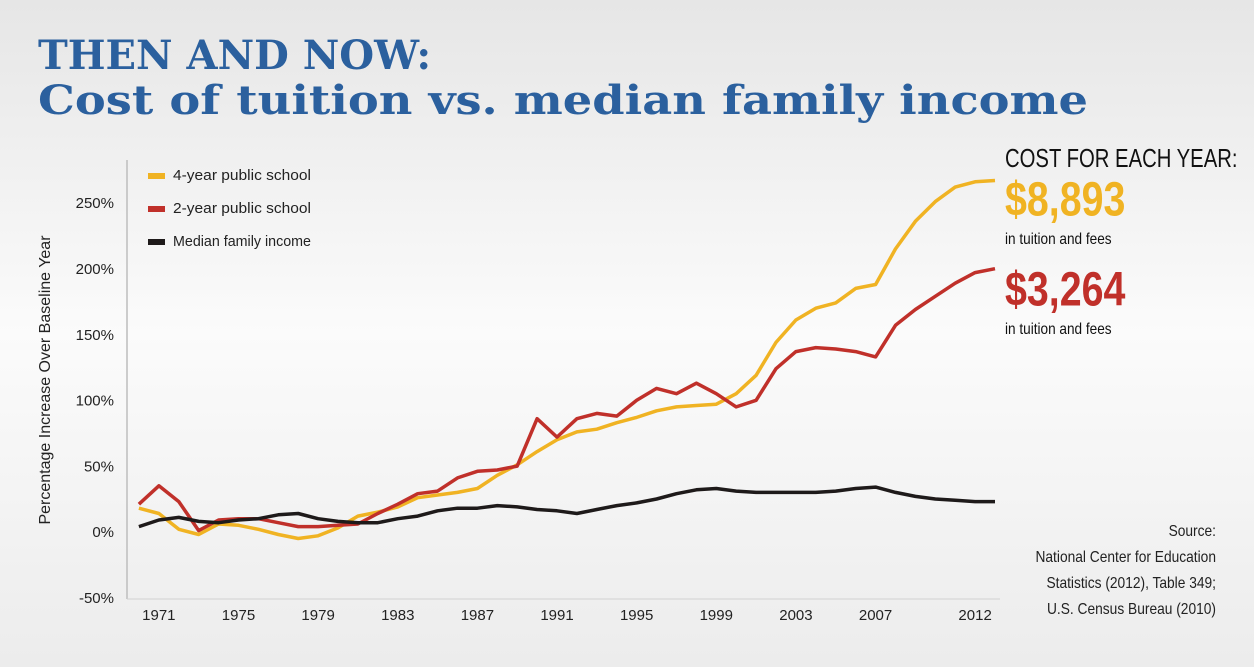 Image resolution: width=1254 pixels, height=667 pixels. What do you see at coordinates (95, 269) in the screenshot?
I see `y-tick-label: 200%` at bounding box center [95, 269].